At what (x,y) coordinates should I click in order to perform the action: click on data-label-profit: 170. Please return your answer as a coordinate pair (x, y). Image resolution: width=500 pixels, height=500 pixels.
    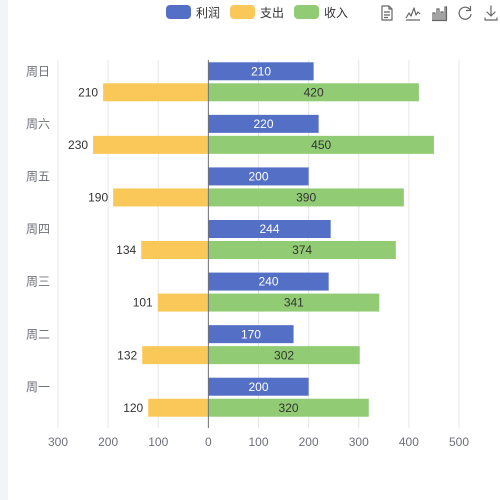
    Looking at the image, I should click on (251, 334).